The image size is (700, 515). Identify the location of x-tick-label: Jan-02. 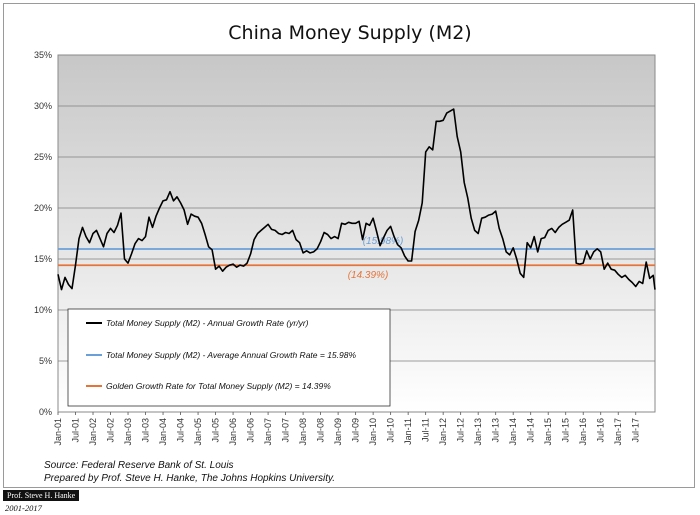
(93, 432).